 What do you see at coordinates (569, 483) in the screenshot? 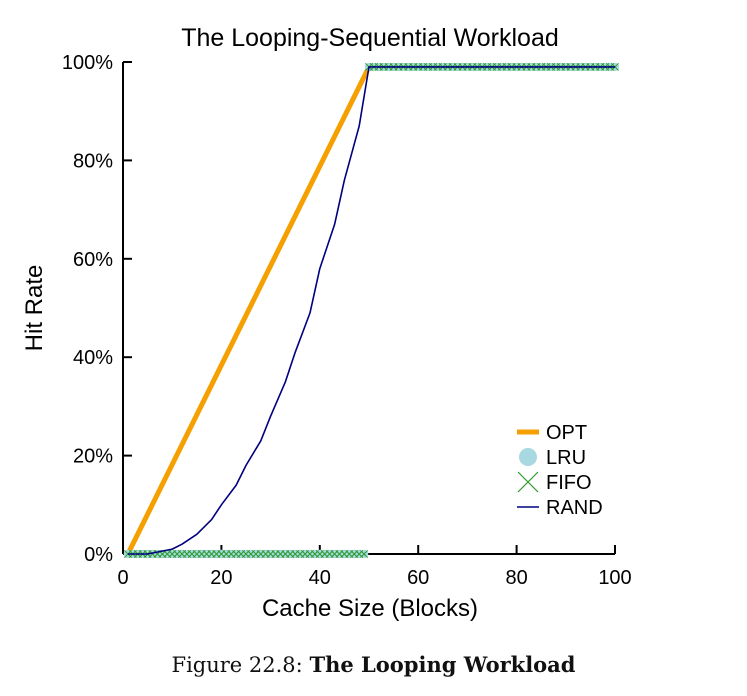
I see `legend-fifo-label: FIFO` at bounding box center [569, 483].